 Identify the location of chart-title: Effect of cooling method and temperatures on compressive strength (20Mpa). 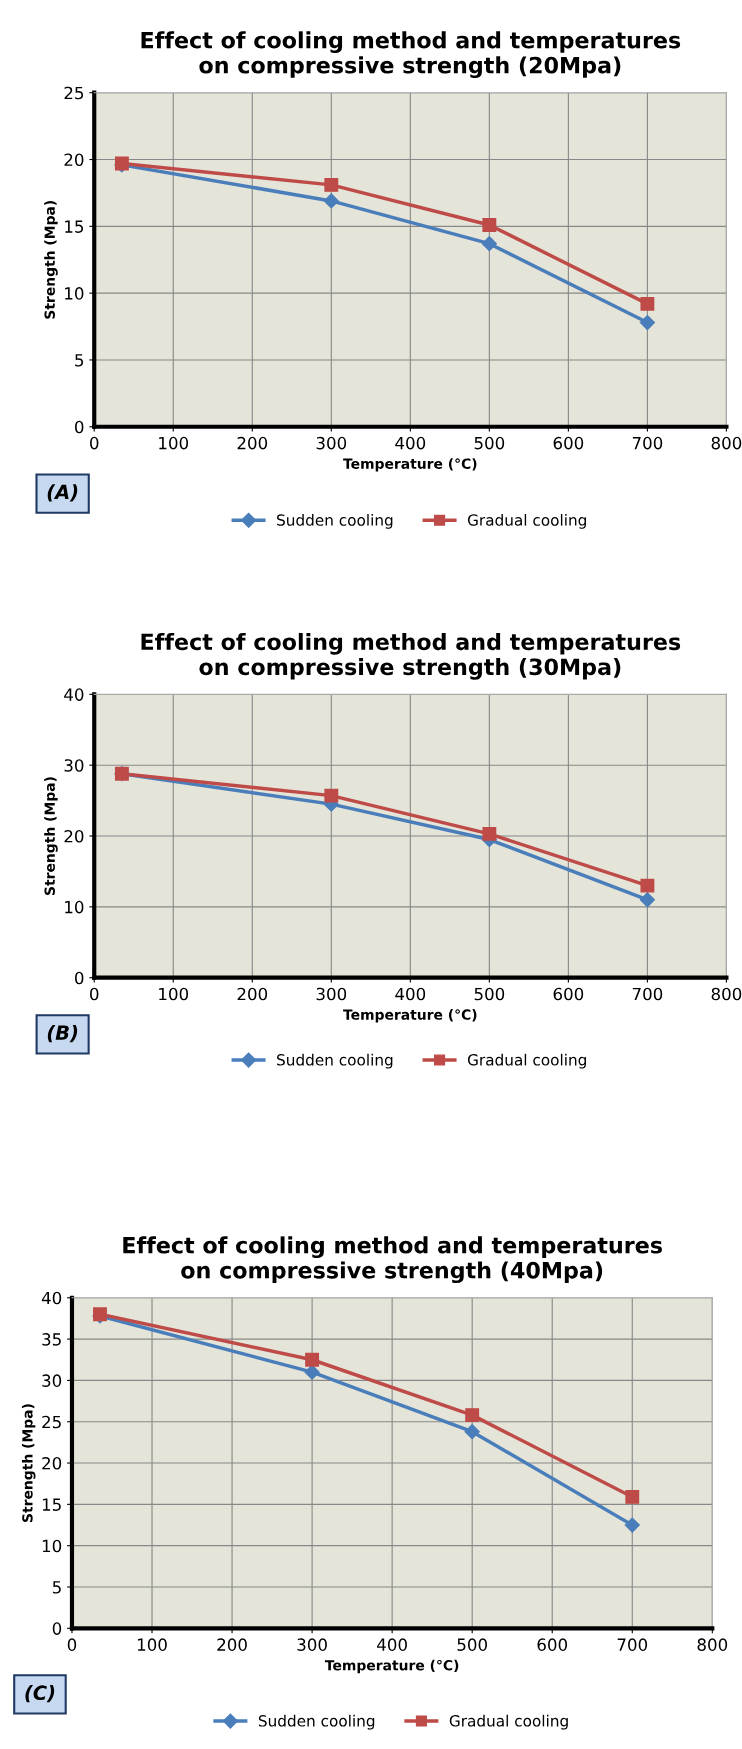
(411, 55).